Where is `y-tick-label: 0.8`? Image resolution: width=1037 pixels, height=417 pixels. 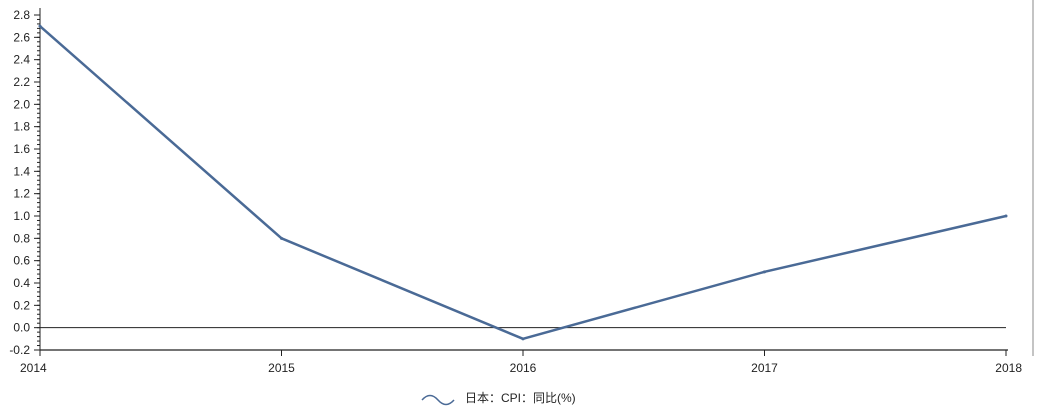 y-tick-label: 0.8 is located at coordinates (21, 238).